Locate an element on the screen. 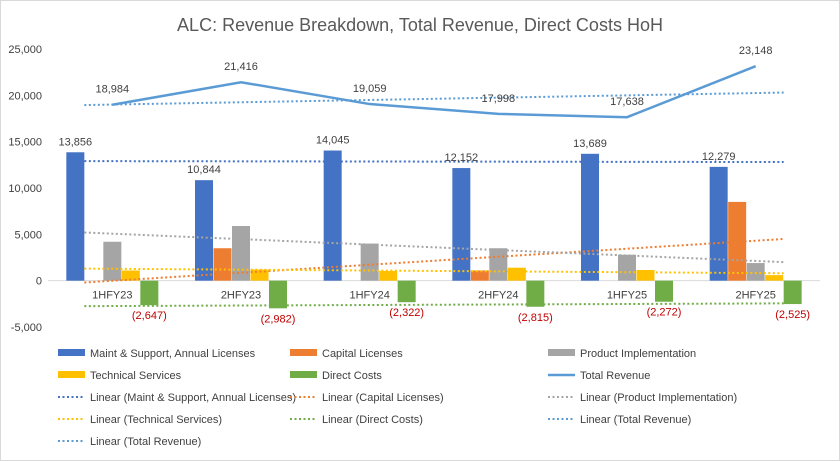 The image size is (840, 461). data-label-direct-costs: (2,322) is located at coordinates (406, 313).